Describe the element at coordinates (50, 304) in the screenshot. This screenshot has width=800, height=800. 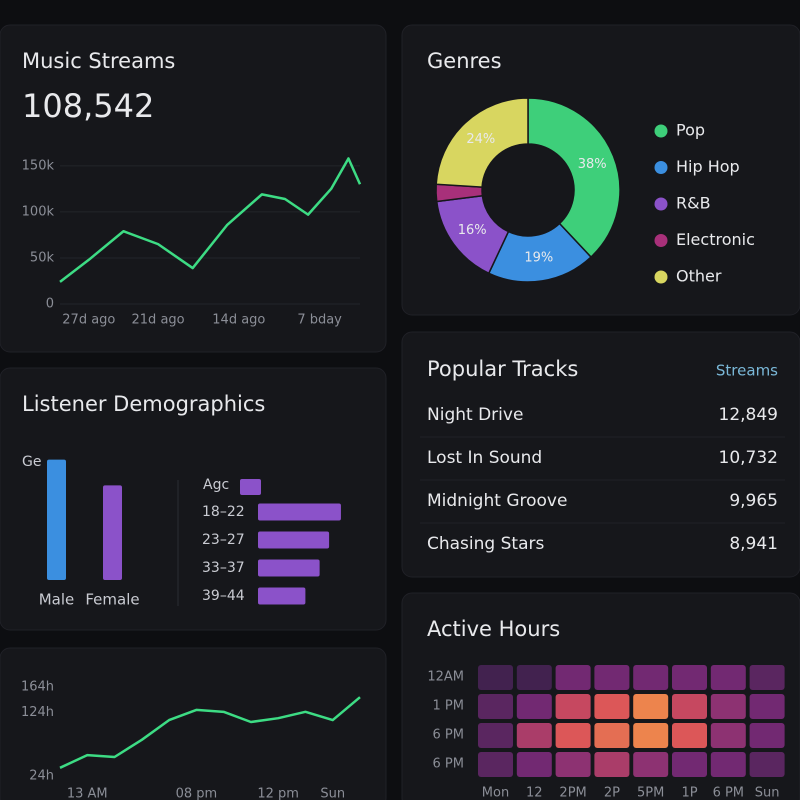
I see `y-tick-label: 0` at that location.